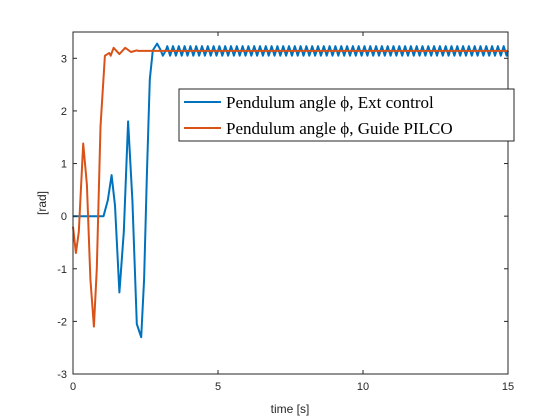  I want to click on x-tick-label: 15, so click(508, 387).